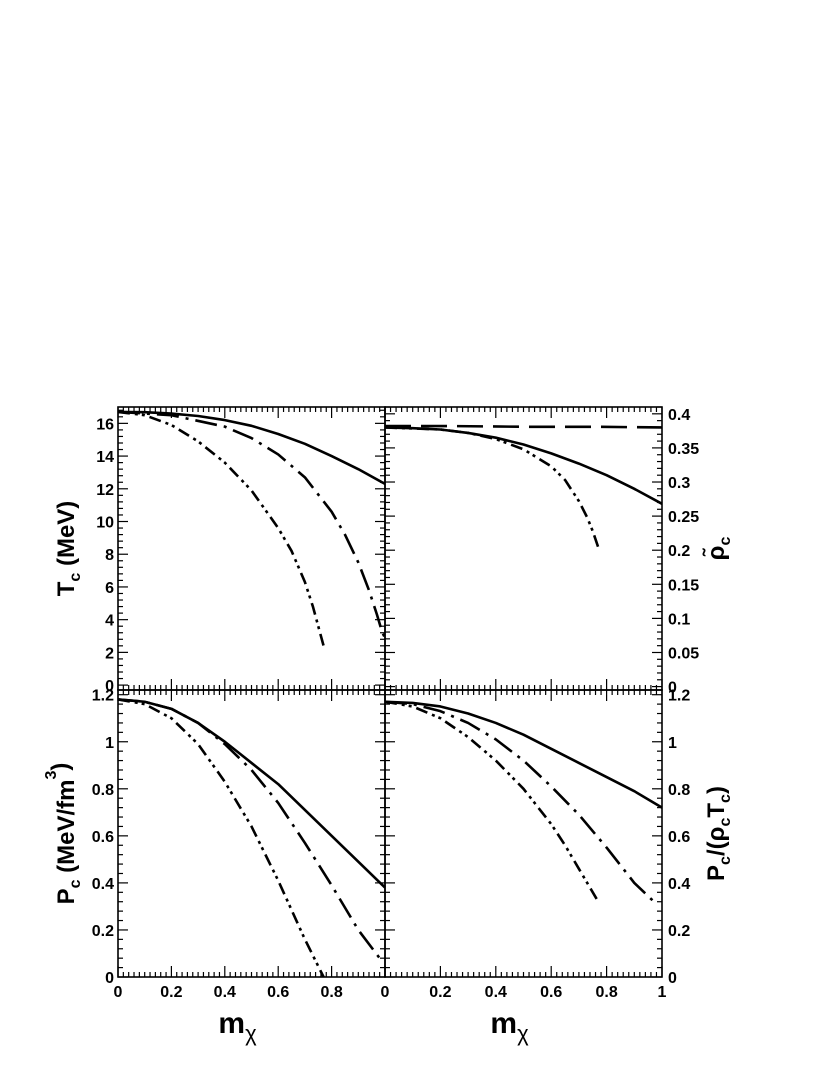 The width and height of the screenshot is (830, 1075). Describe the element at coordinates (51, 774) in the screenshot. I see `y-axis-title-subscript: 3` at that location.